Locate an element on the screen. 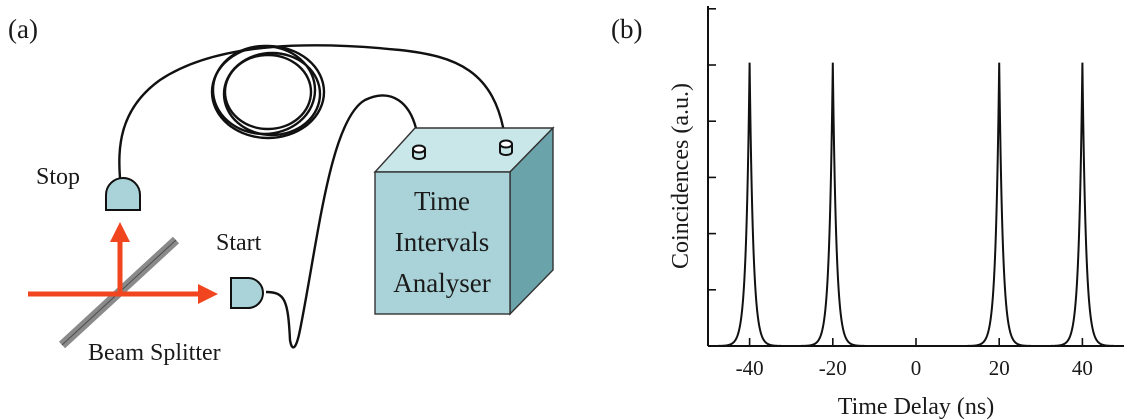  analyser-line-2: Intervals is located at coordinates (442, 242).